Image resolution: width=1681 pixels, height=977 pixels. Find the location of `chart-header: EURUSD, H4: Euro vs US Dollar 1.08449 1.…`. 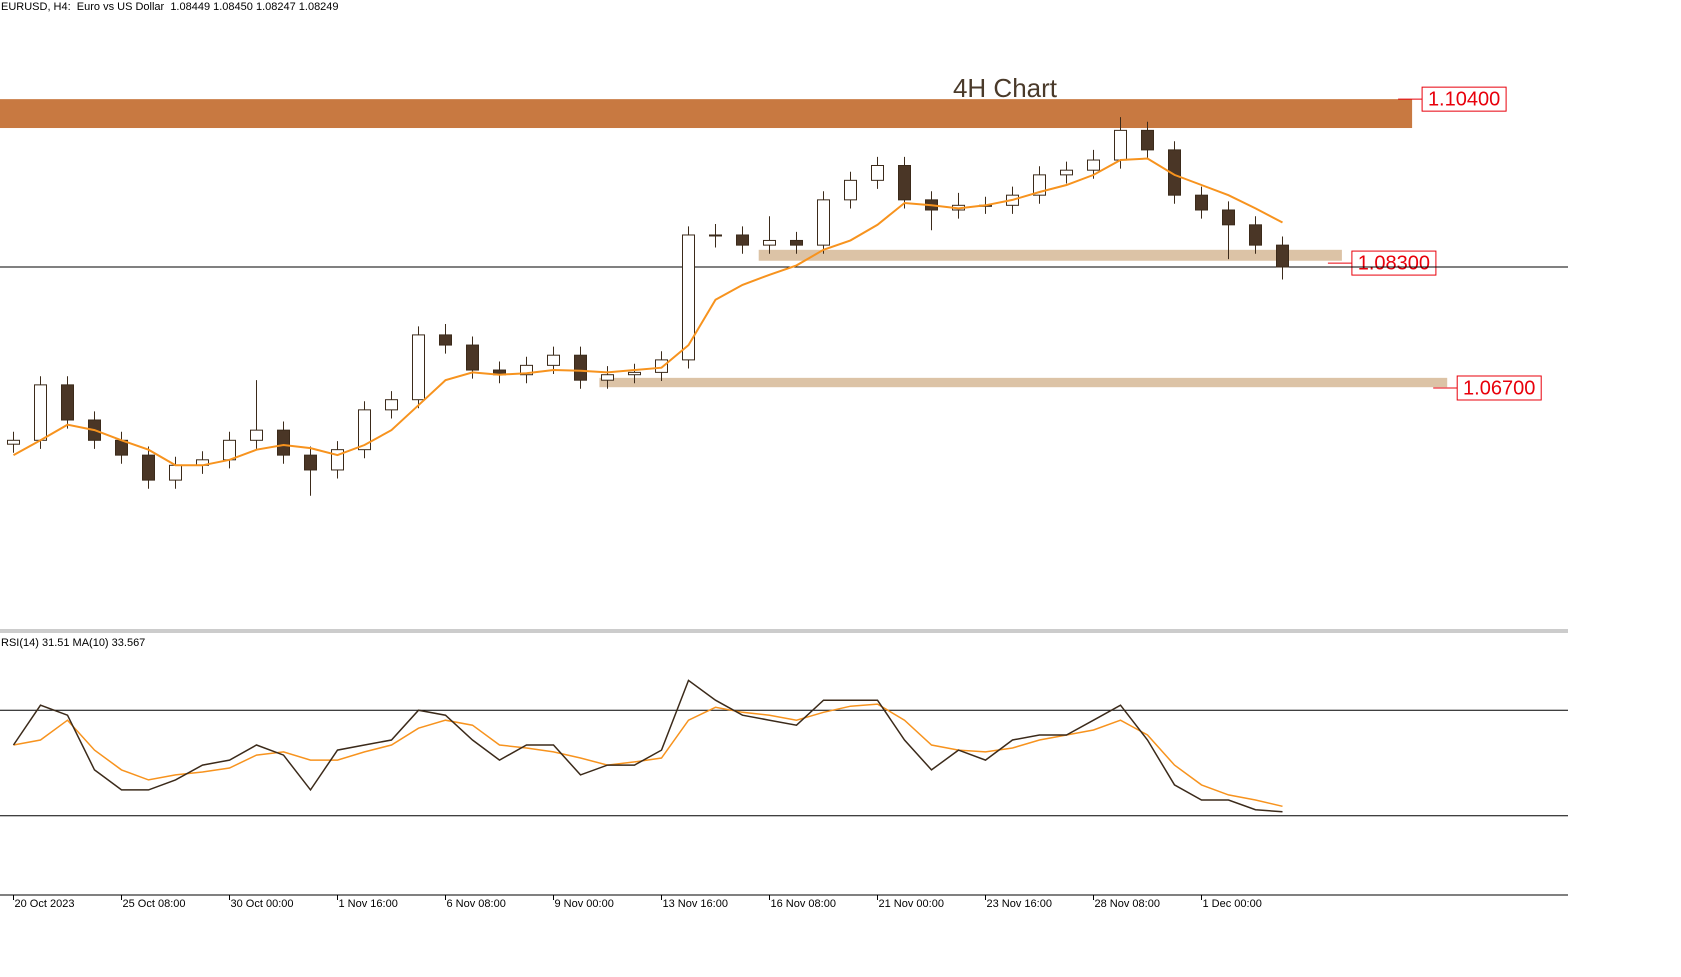

chart-header: EURUSD, H4: Euro vs US Dollar 1.08449 1.… is located at coordinates (170, 7).